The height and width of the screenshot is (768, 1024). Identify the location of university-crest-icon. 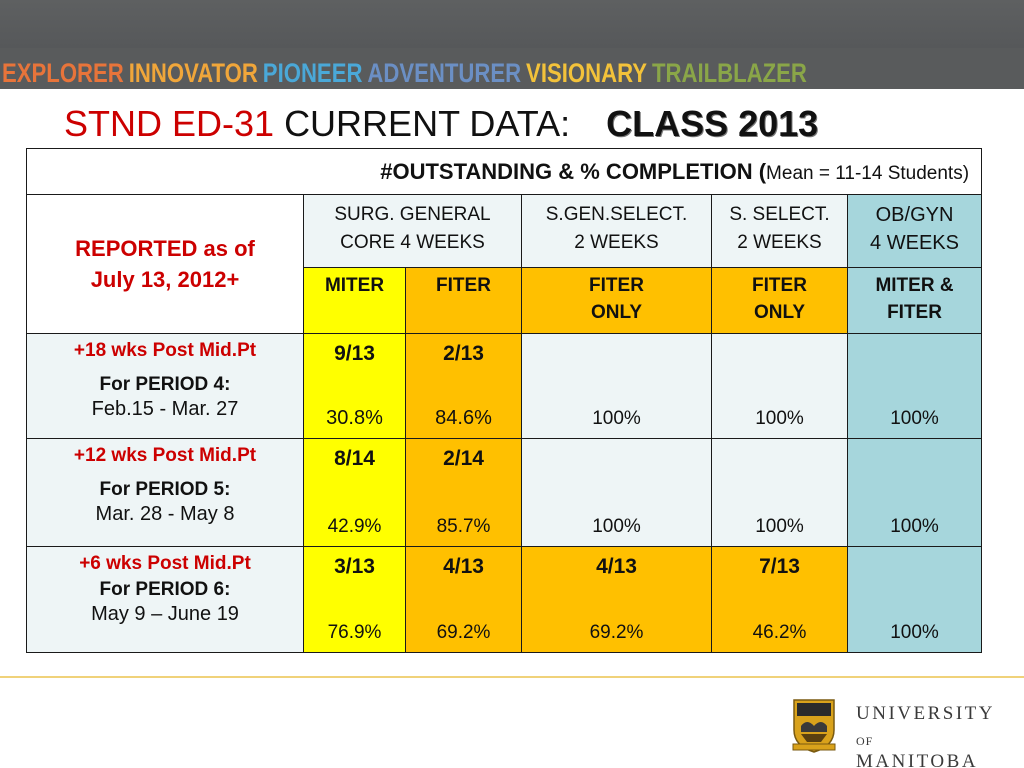
(814, 726).